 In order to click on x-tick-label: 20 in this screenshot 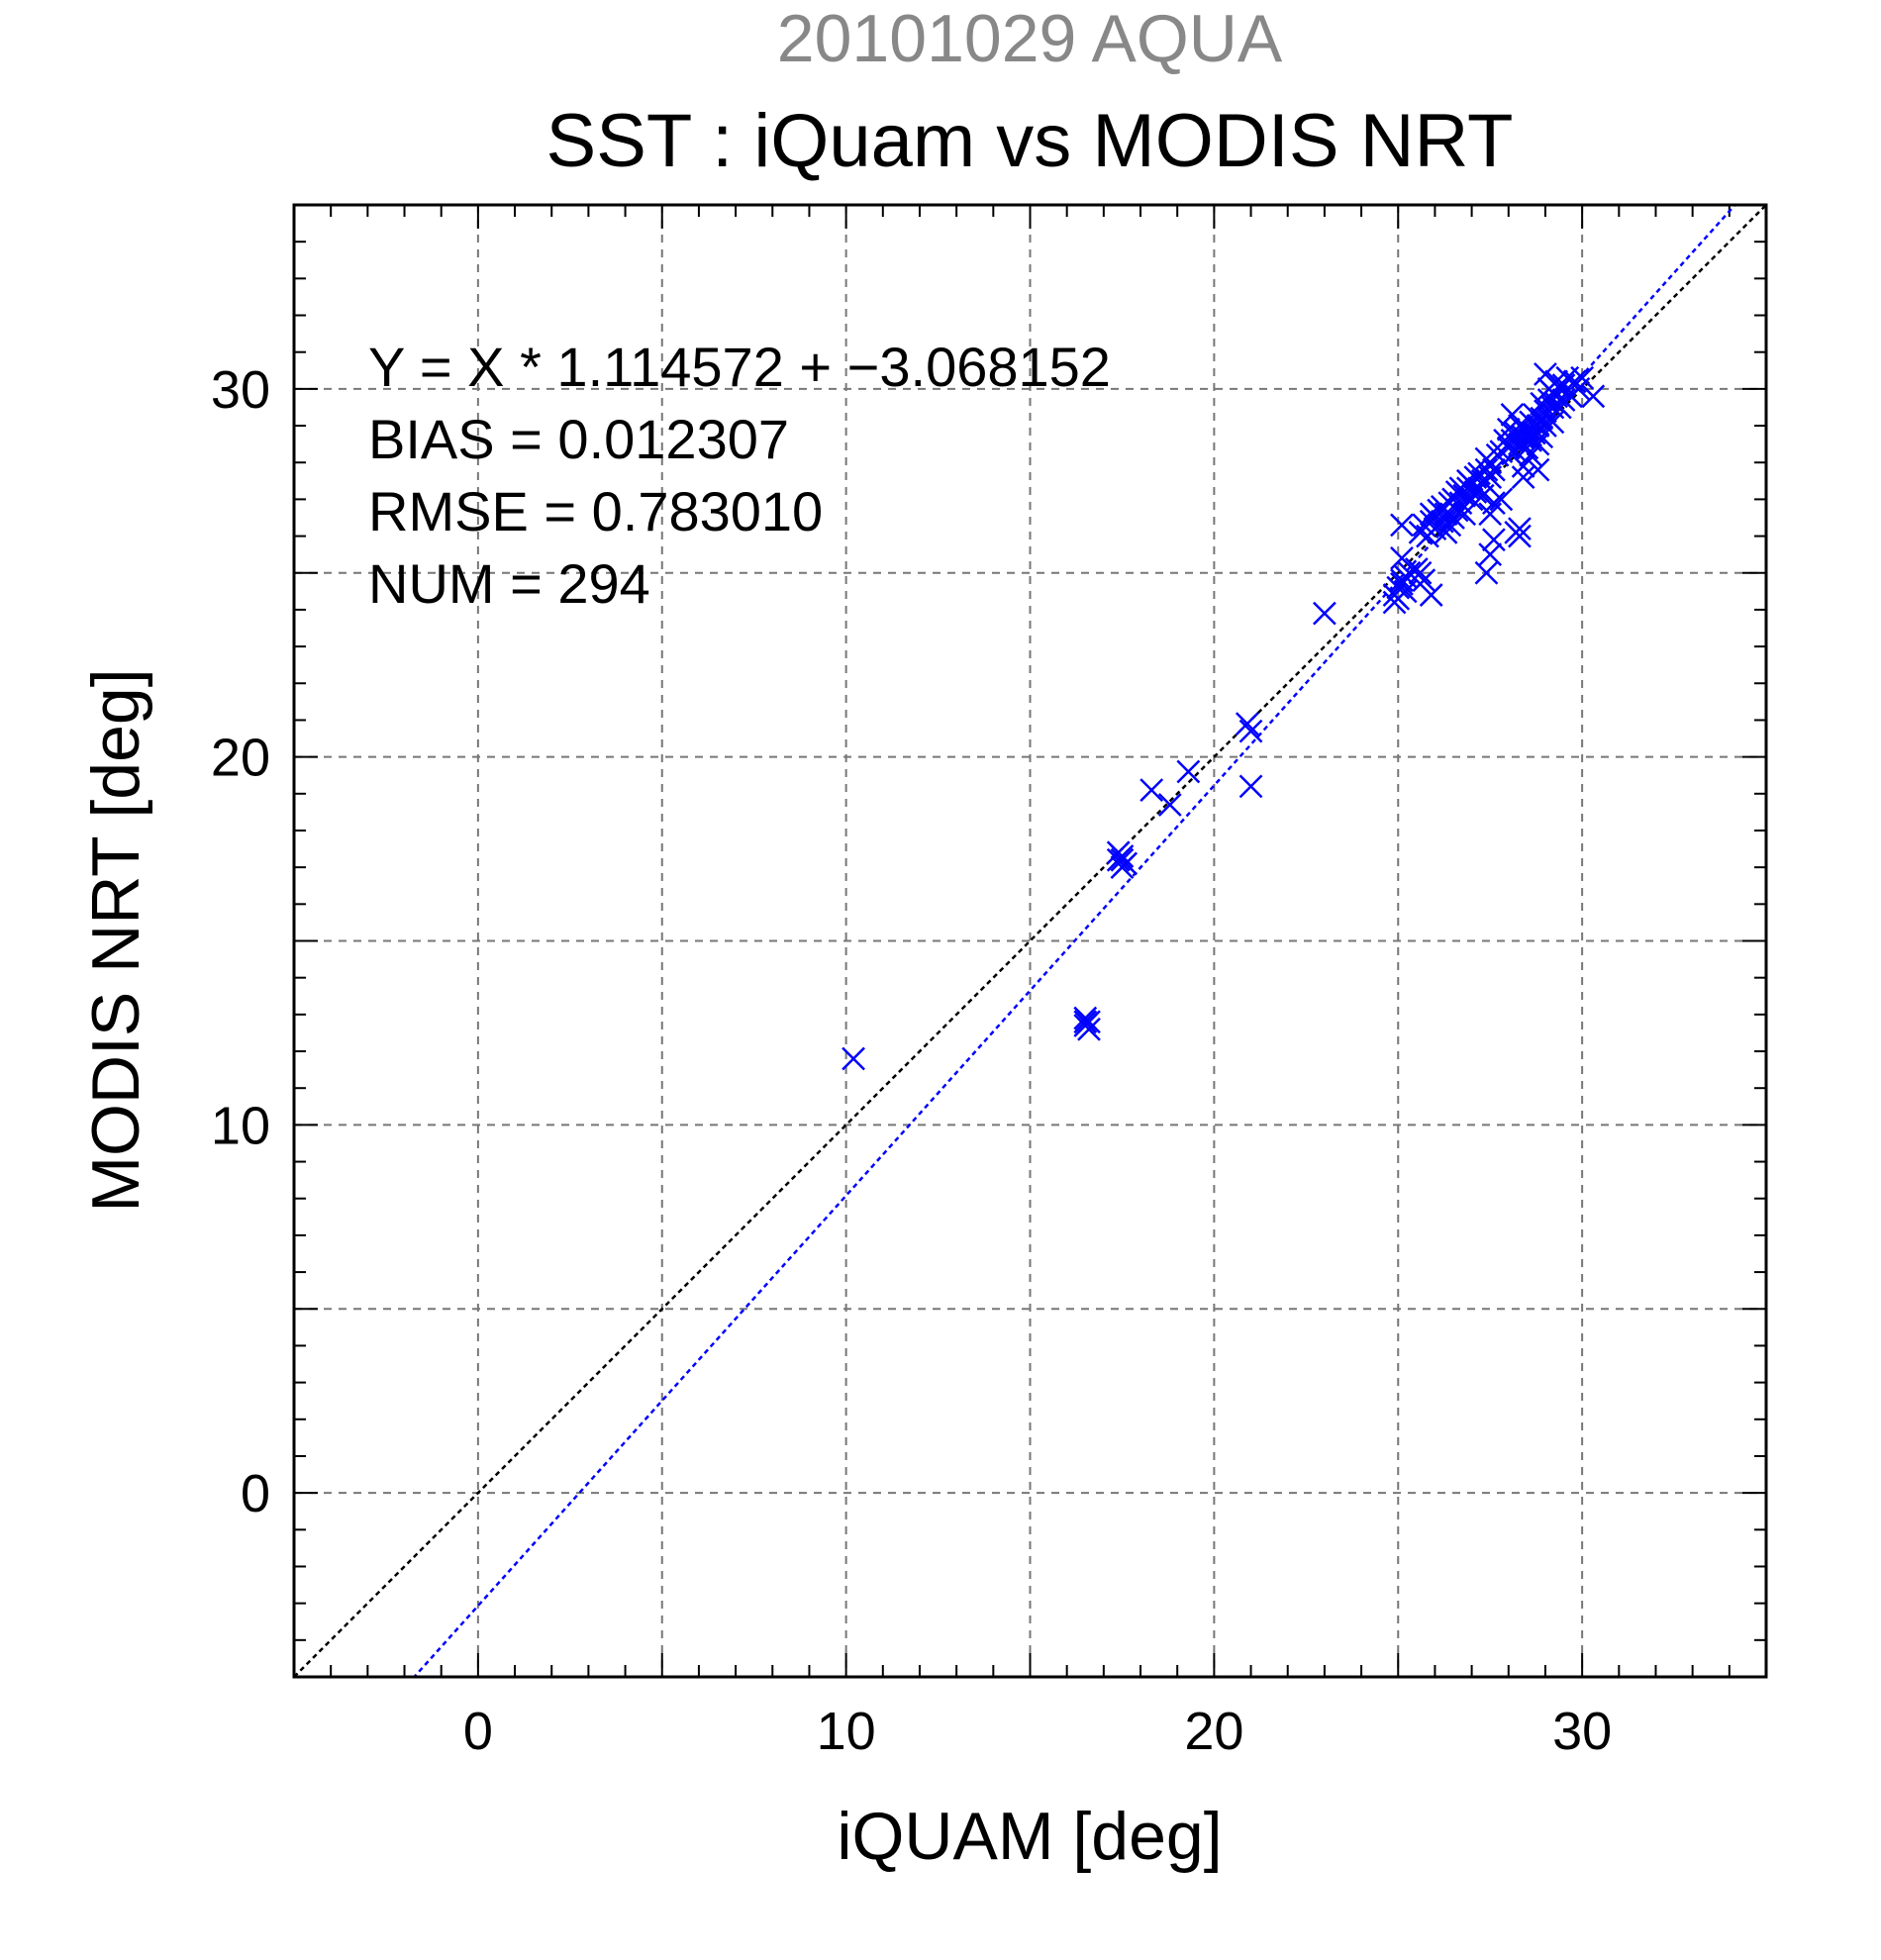, I will do `click(1213, 1731)`.